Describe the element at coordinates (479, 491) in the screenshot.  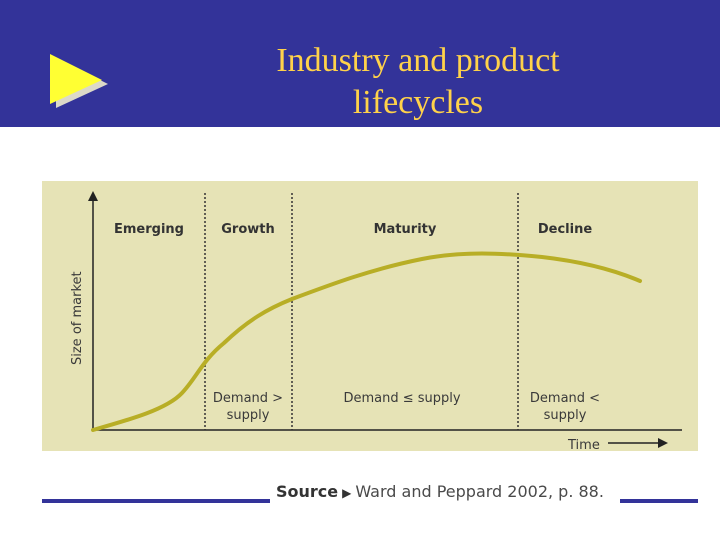
I see `source-citation-text: Ward and Peppard 2002, p. 88.` at that location.